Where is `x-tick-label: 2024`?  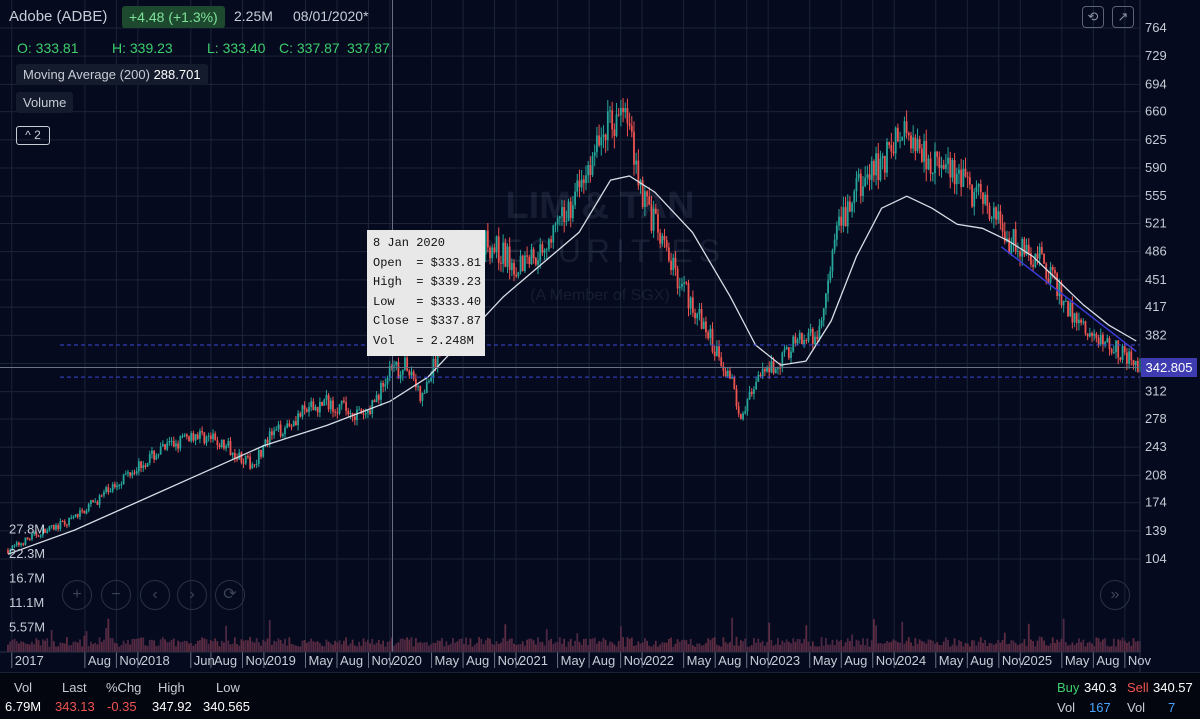
x-tick-label: 2024 is located at coordinates (911, 660).